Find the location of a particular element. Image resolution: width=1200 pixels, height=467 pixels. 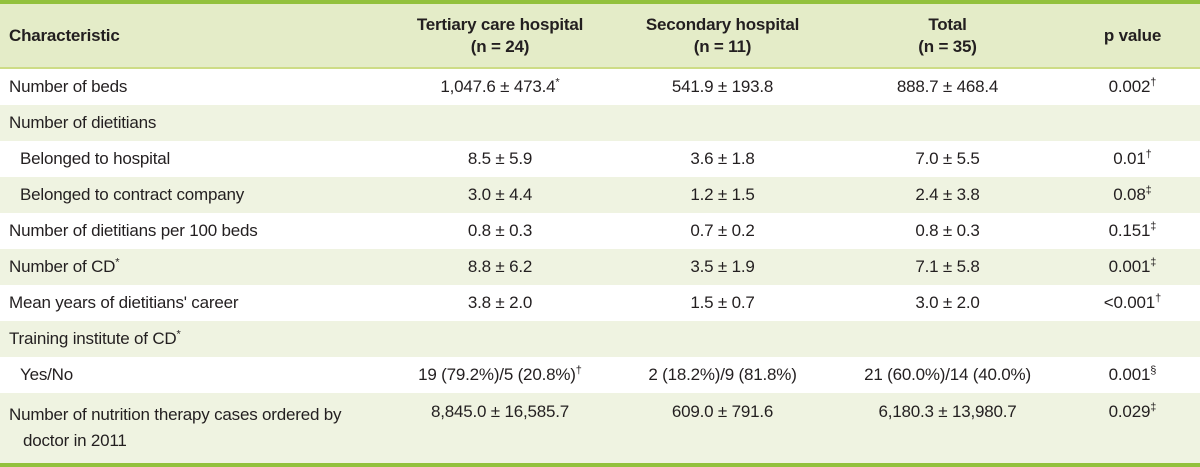

cell-secondary: 3.6 ± 1.8 is located at coordinates (722, 159).